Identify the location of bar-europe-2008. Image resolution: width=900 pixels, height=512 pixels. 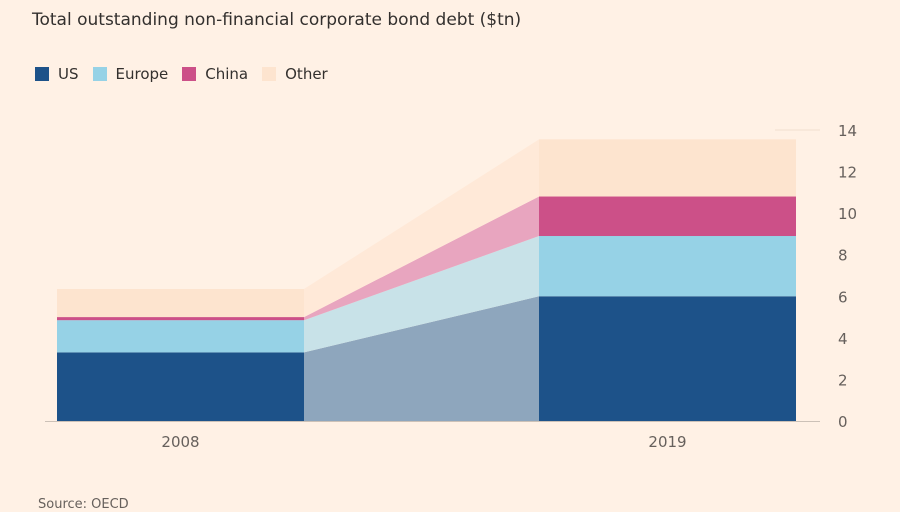
(180, 336).